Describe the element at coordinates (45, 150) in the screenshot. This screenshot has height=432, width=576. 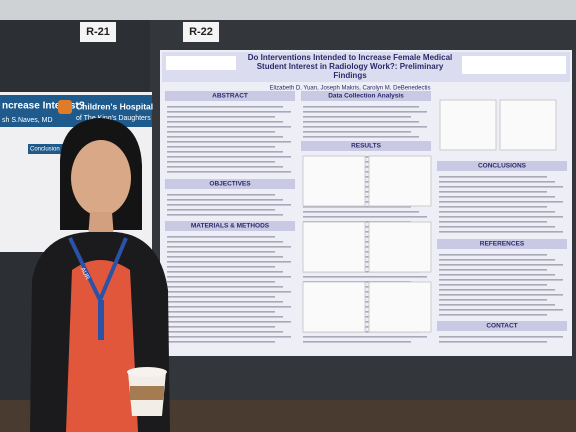
I see `left-heading: Conclusion` at that location.